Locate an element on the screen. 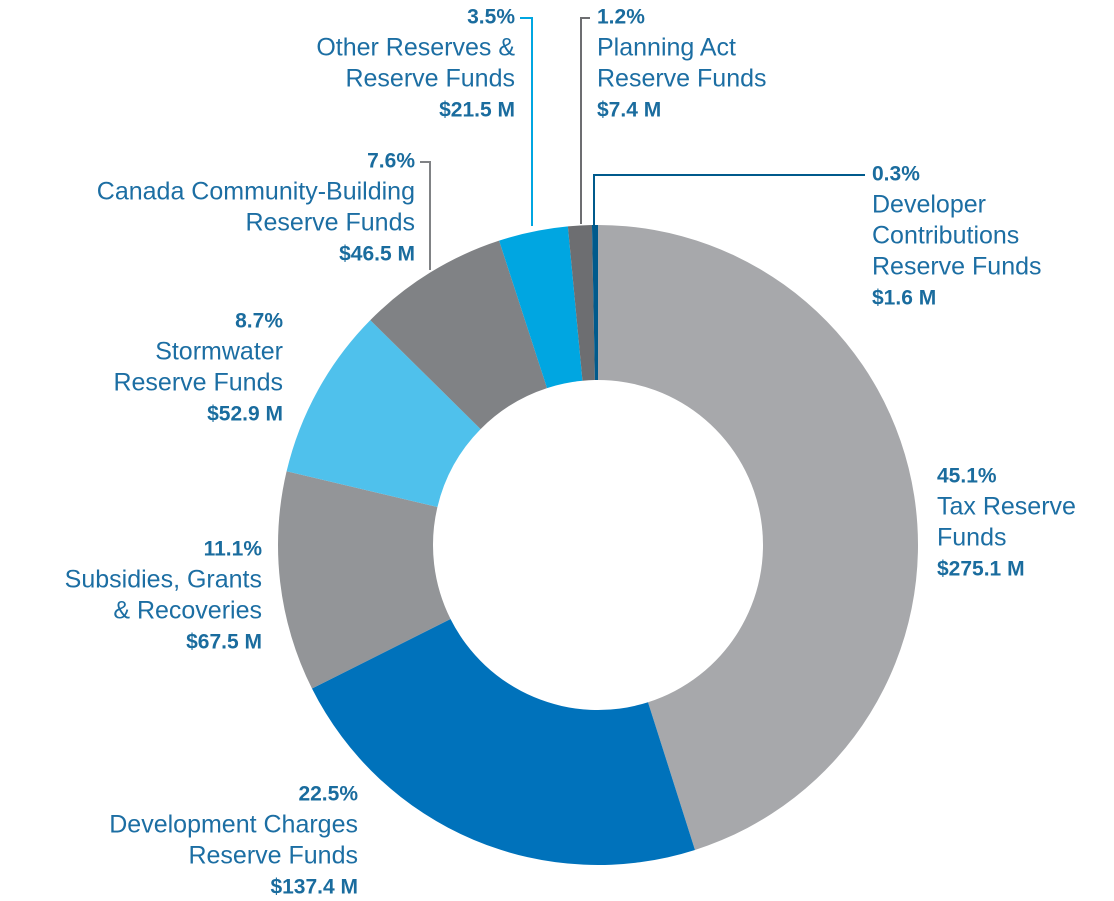 The height and width of the screenshot is (901, 1114). amount-label: $7.4 M is located at coordinates (629, 110).